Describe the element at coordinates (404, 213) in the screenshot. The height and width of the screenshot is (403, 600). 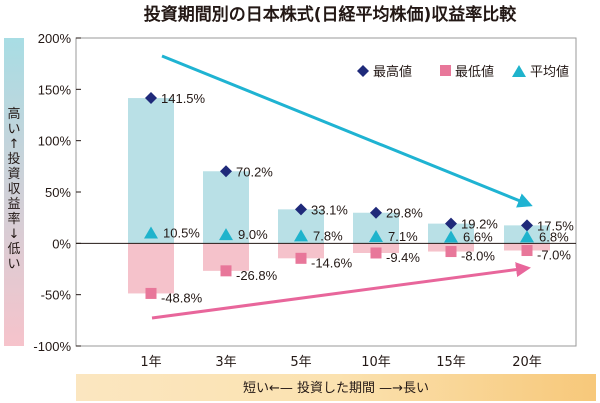
I see `max-value-label: 29.8%` at that location.